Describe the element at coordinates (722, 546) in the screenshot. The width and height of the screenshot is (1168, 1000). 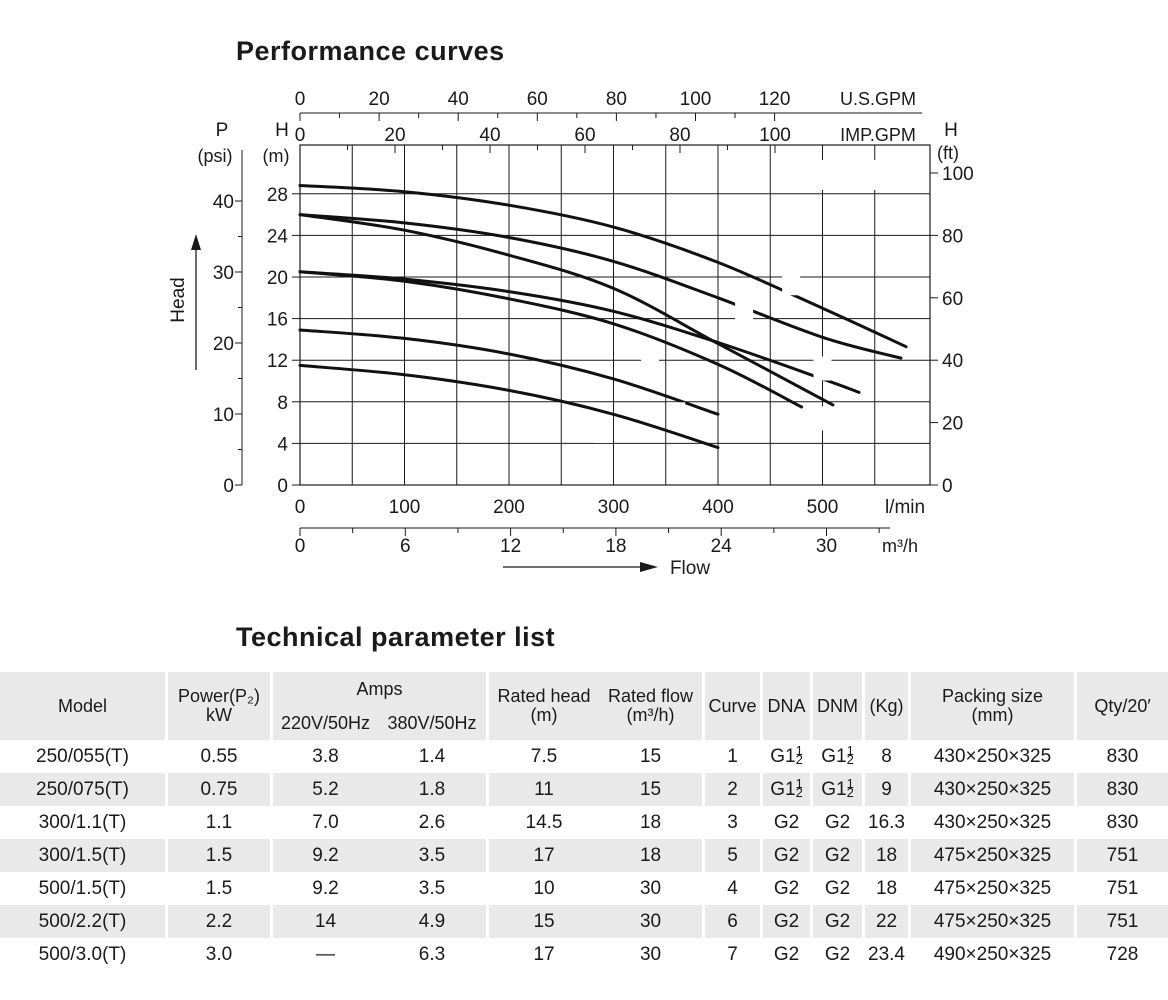
I see `m3h-tick-label: 24` at that location.